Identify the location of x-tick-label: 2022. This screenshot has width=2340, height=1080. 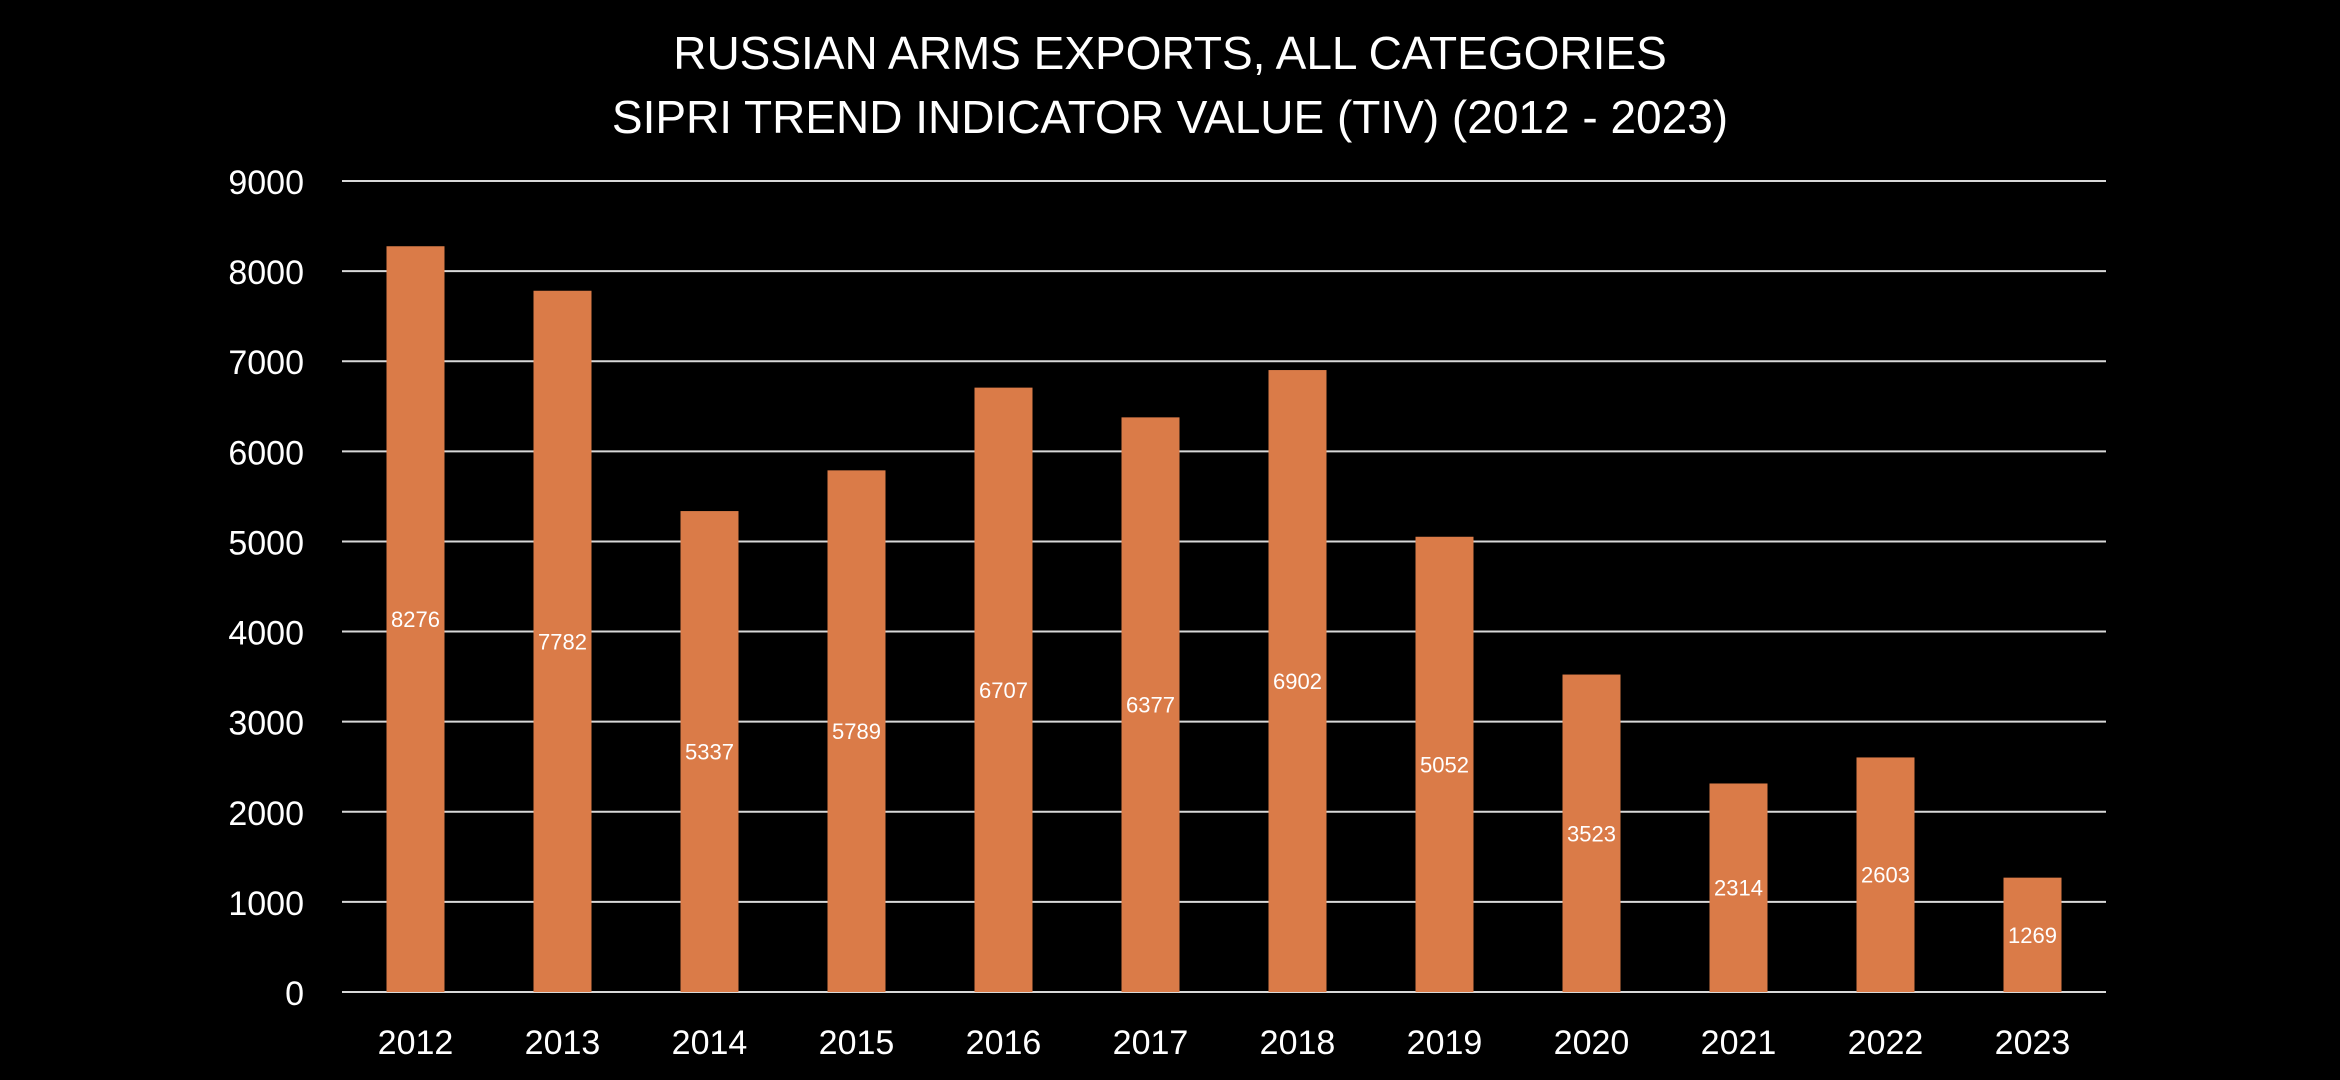
(1886, 1043).